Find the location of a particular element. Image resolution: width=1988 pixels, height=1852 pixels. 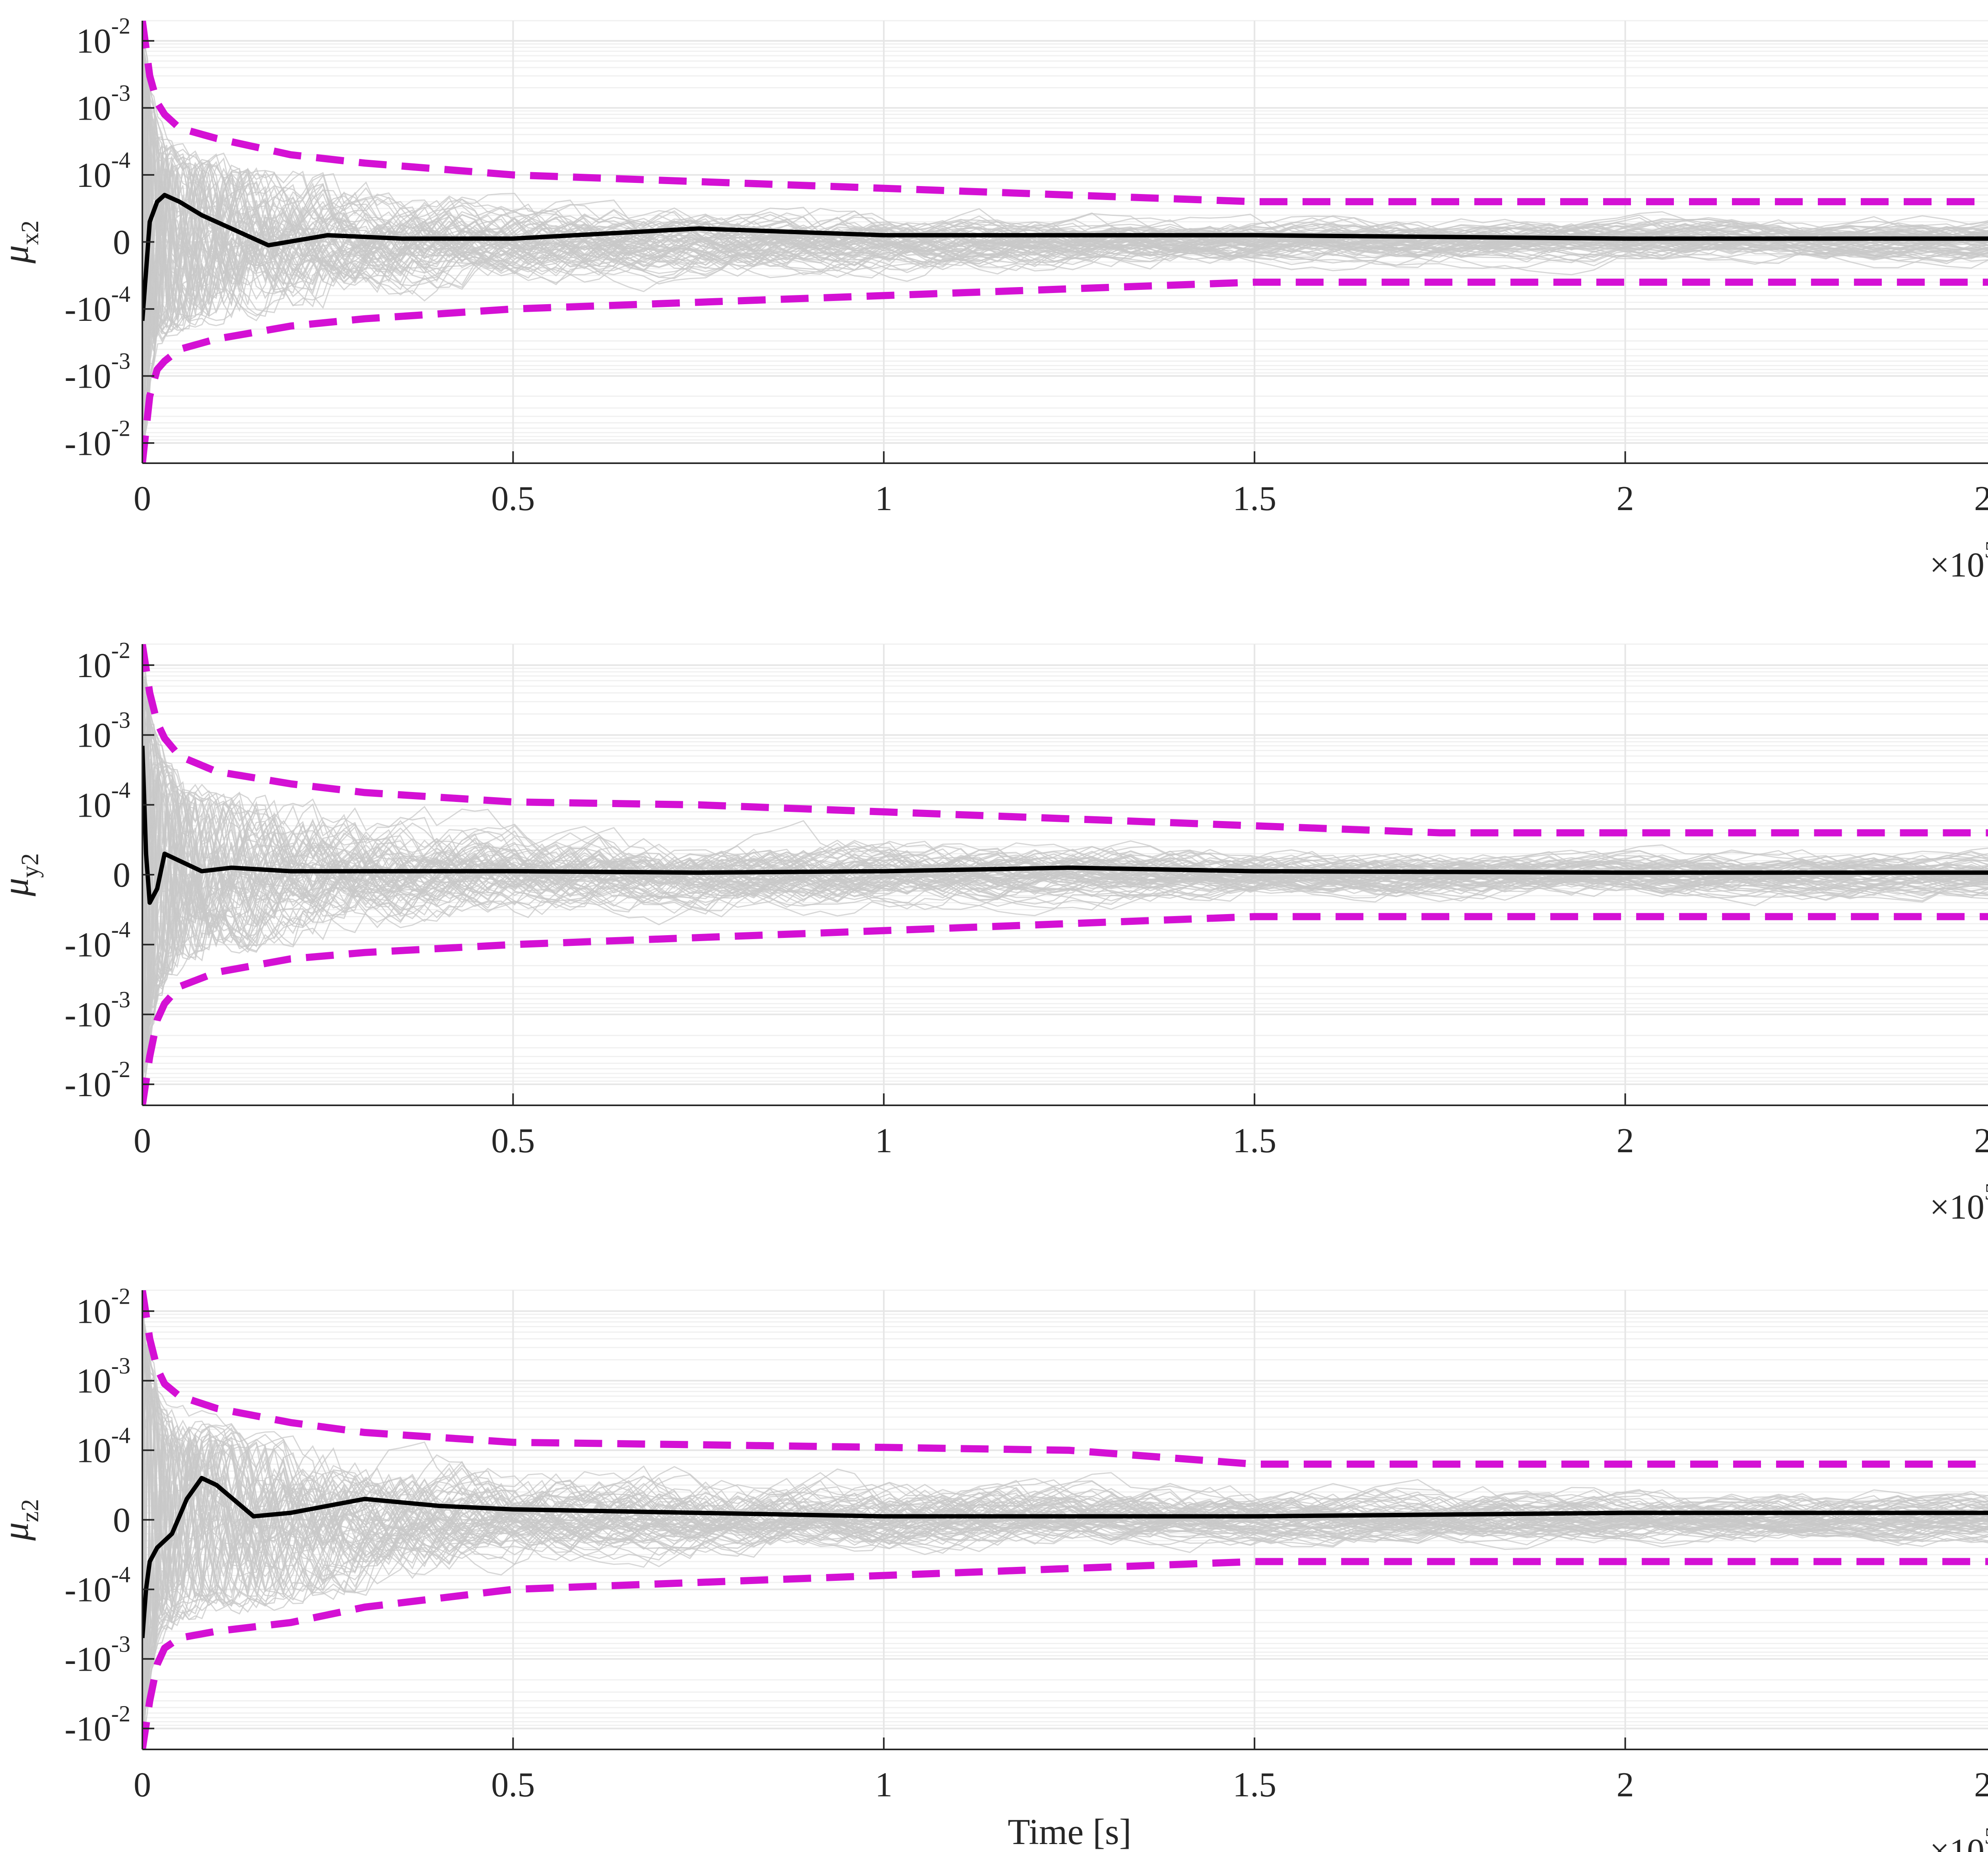

y-axis-label: μy2 is located at coordinates (22, 875).